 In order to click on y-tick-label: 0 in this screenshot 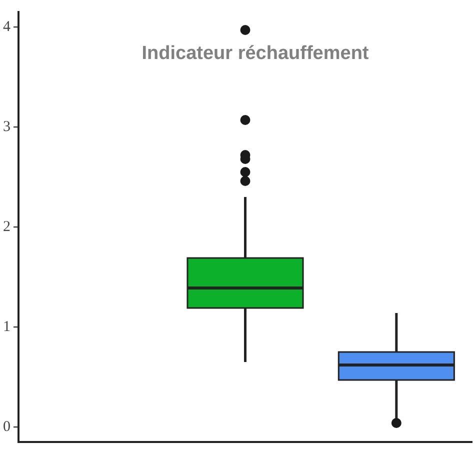, I will do `click(6, 426)`.